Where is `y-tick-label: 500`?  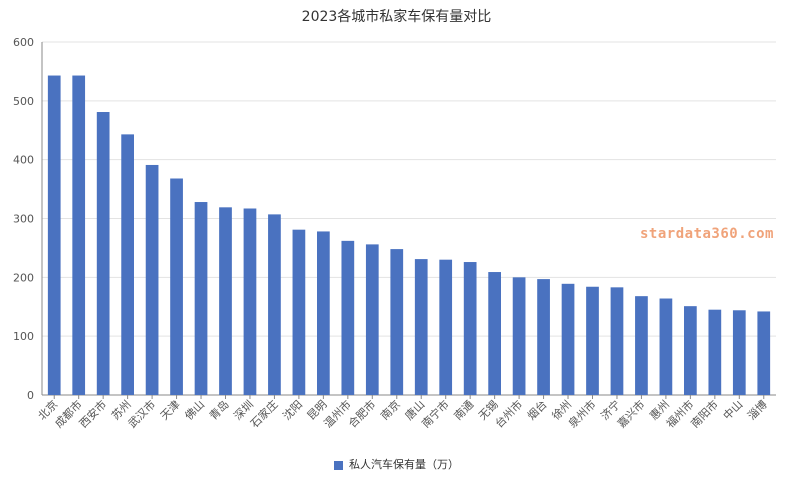
y-tick-label: 500 is located at coordinates (23, 101).